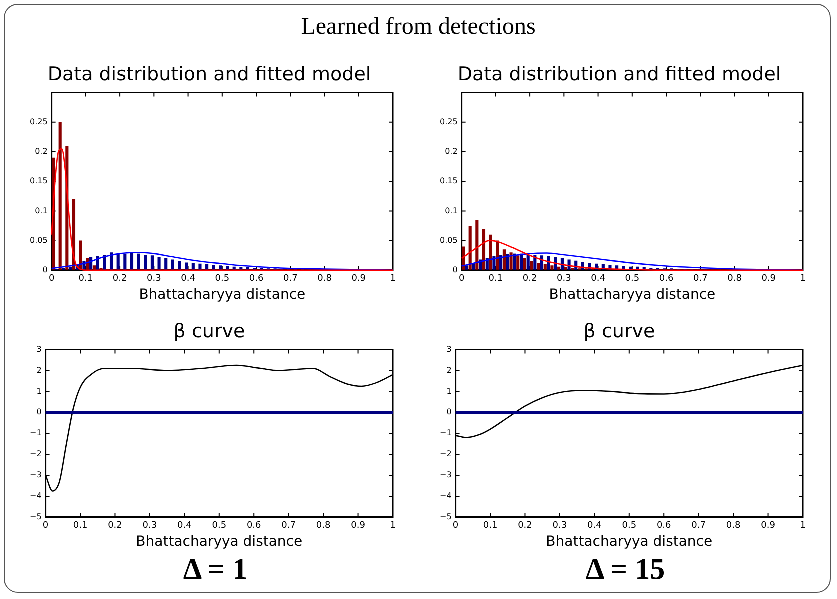  What do you see at coordinates (418, 27) in the screenshot?
I see `text: Learned from detections` at bounding box center [418, 27].